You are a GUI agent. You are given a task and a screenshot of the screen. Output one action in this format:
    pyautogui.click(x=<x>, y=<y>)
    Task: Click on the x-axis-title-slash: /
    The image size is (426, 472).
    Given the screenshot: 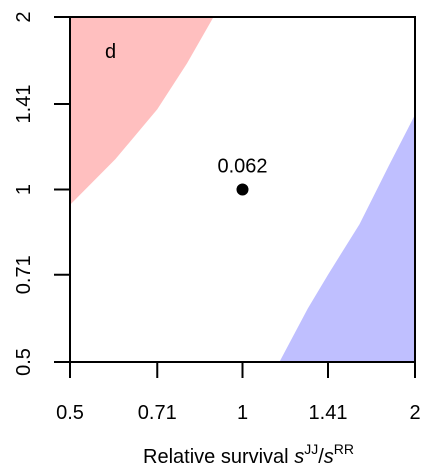 What is the action you would take?
    pyautogui.click(x=321, y=457)
    